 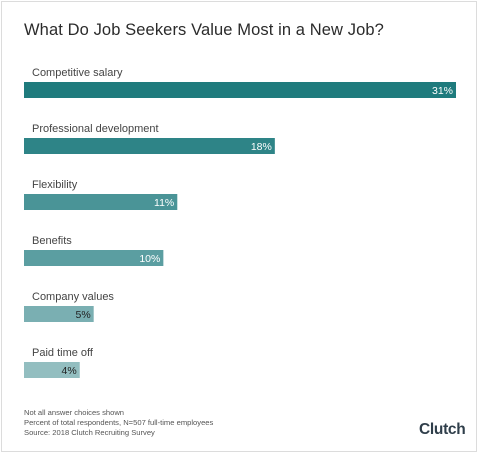 I want to click on category-label: Company values, so click(x=73, y=297).